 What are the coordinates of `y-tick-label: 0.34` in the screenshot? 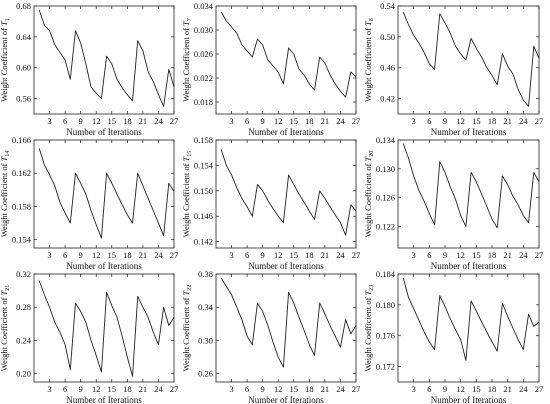 It's located at (206, 307).